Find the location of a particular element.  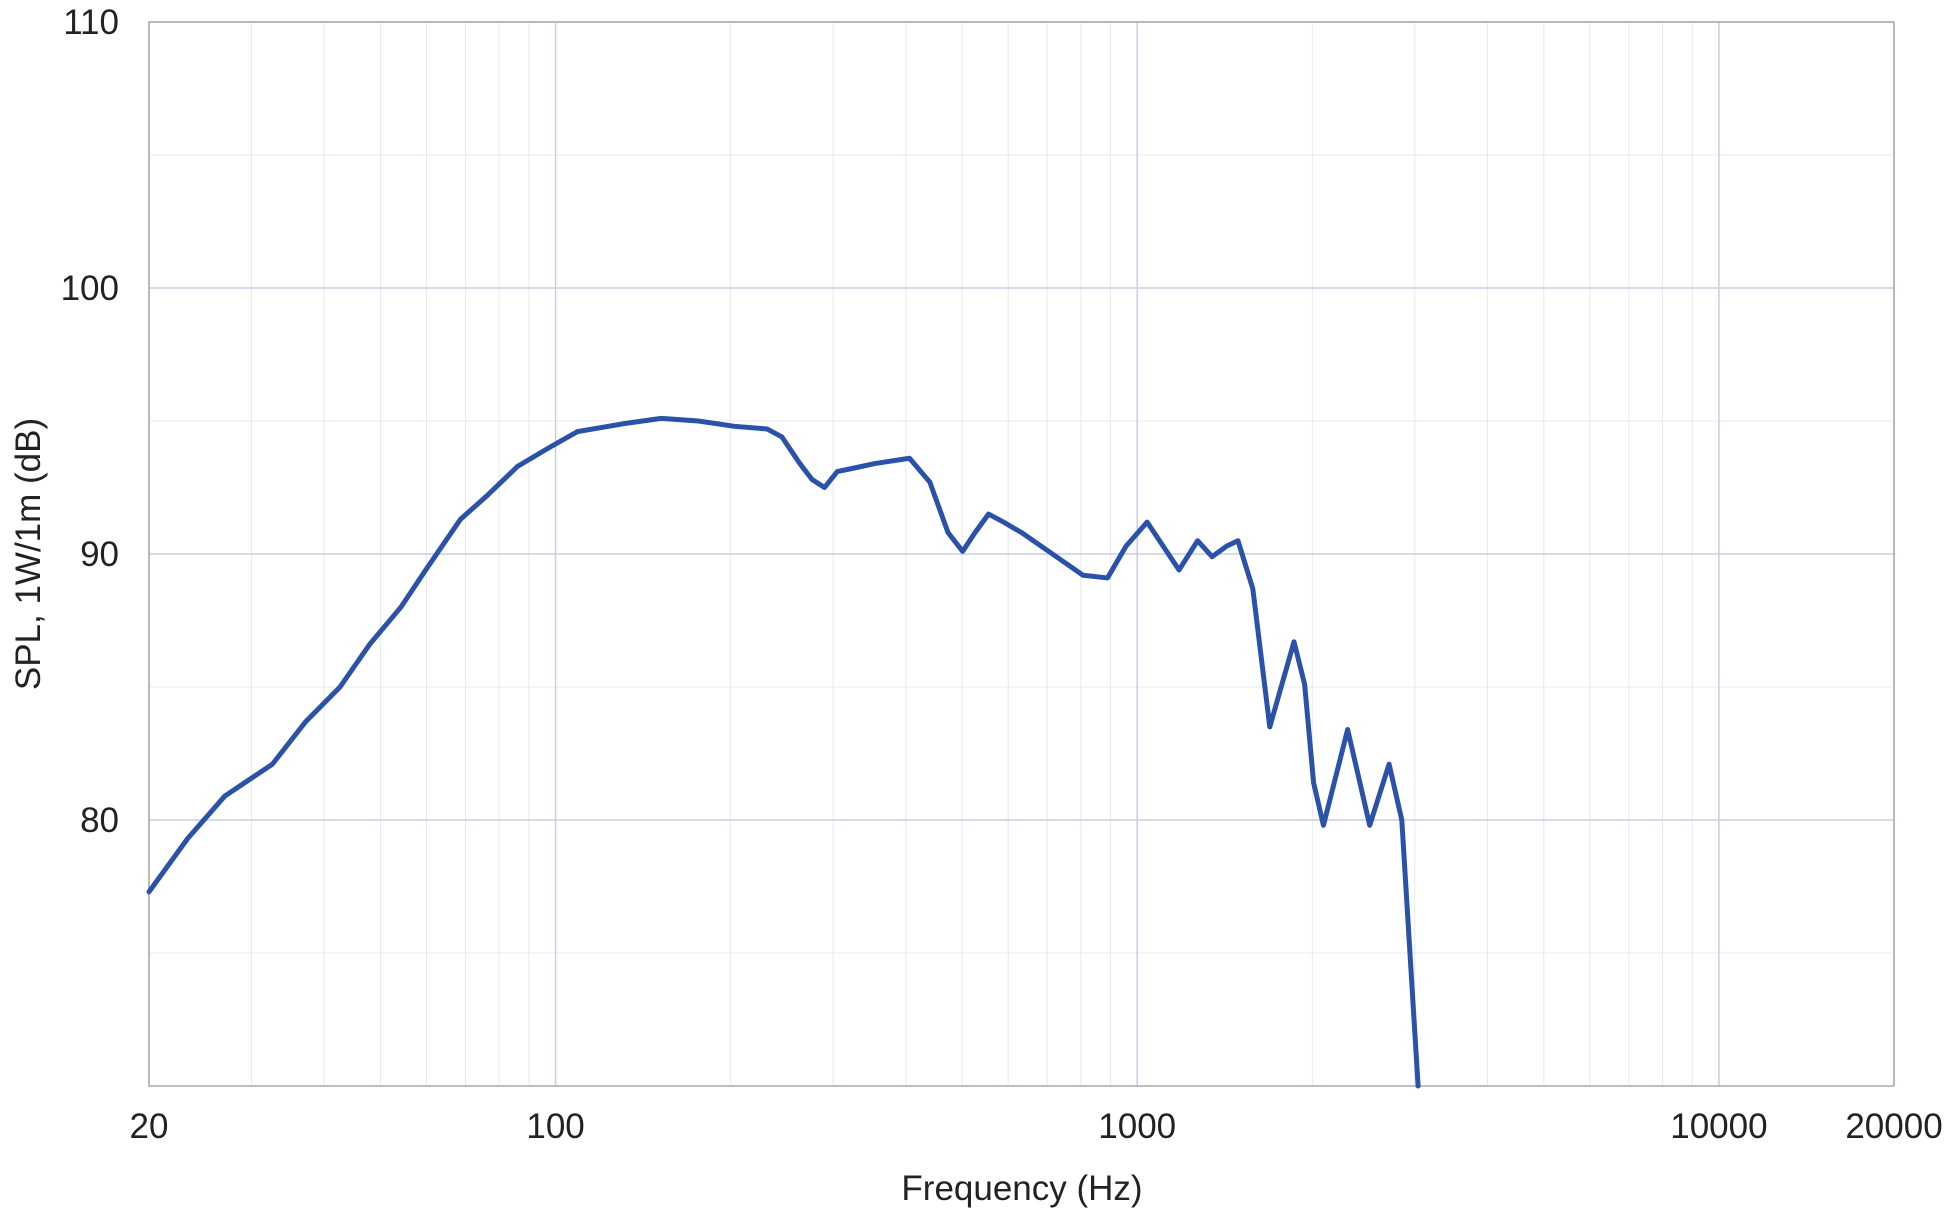

y-tick-label: 90 is located at coordinates (99, 554).